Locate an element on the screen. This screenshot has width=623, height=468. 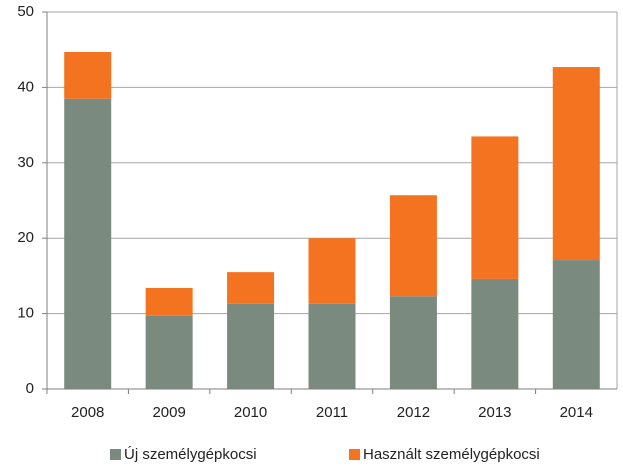
x-tick-label: 2009 is located at coordinates (168, 412).